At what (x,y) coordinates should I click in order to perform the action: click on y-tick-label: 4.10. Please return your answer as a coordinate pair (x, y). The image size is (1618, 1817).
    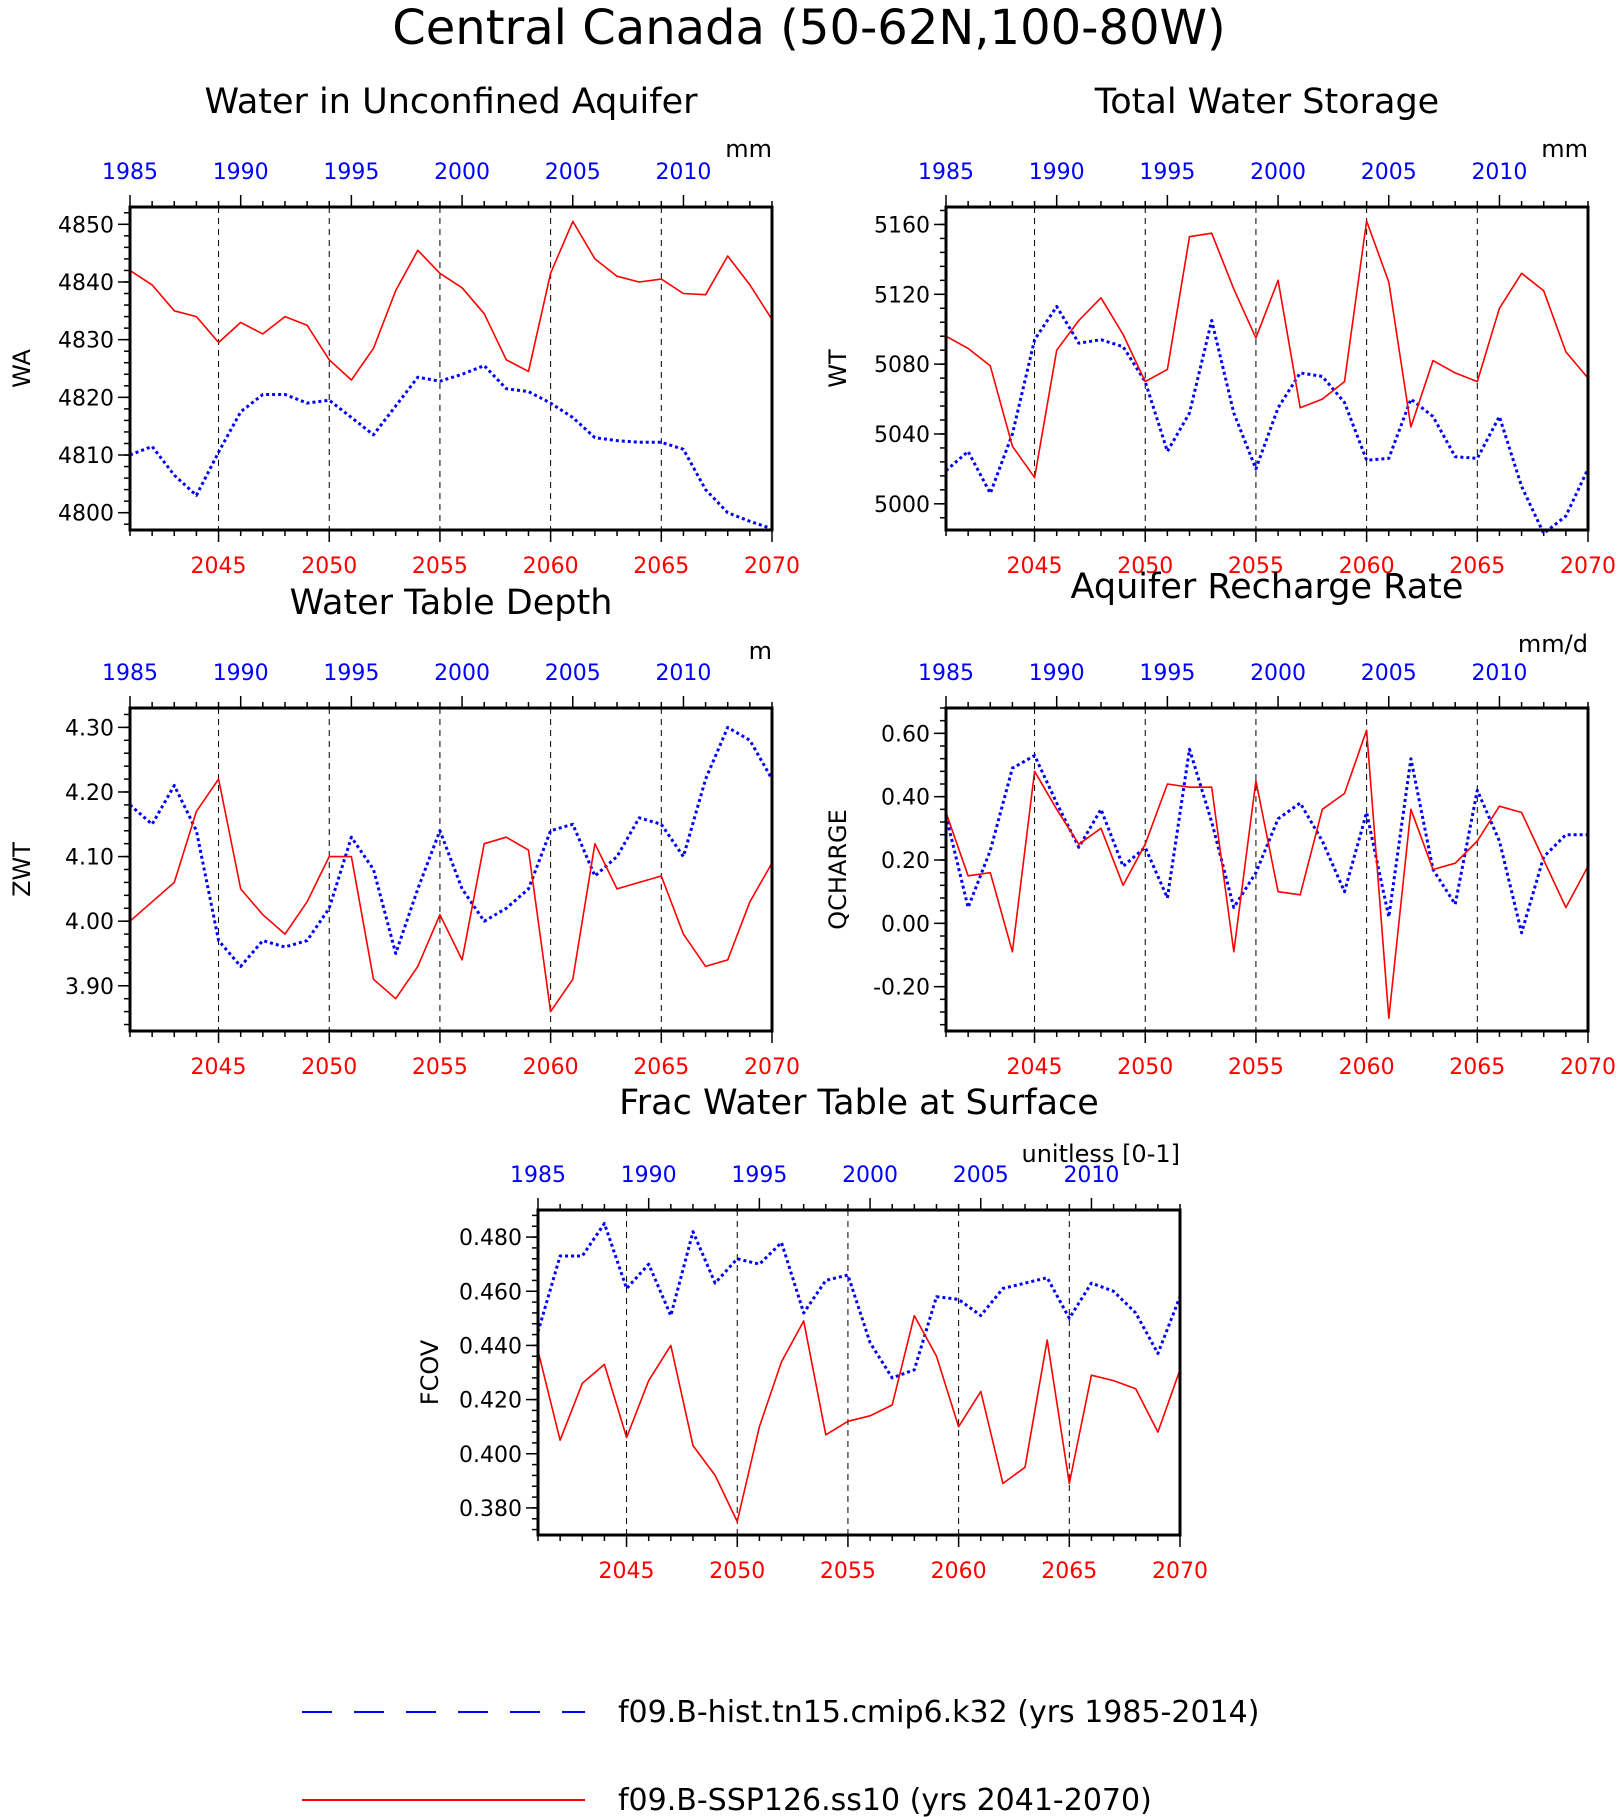
    Looking at the image, I should click on (89, 858).